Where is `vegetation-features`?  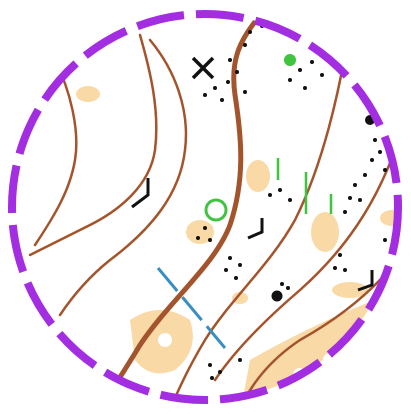
vegetation-features is located at coordinates (268, 138).